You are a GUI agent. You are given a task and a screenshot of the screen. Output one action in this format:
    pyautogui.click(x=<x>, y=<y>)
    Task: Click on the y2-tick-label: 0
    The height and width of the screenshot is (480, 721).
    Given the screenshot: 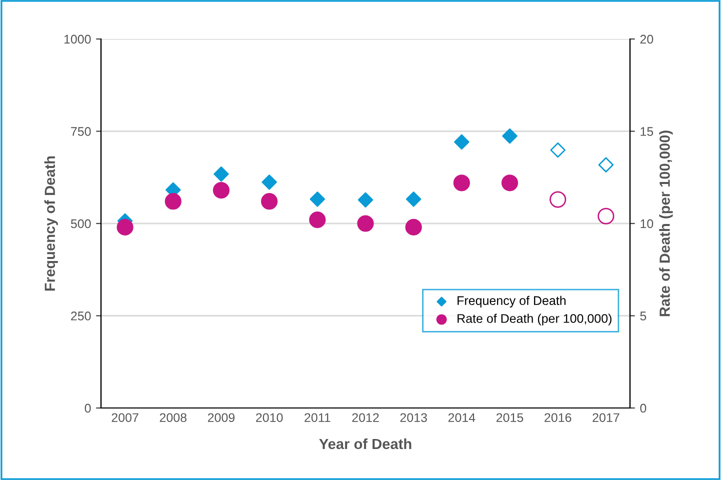 What is the action you would take?
    pyautogui.click(x=643, y=408)
    